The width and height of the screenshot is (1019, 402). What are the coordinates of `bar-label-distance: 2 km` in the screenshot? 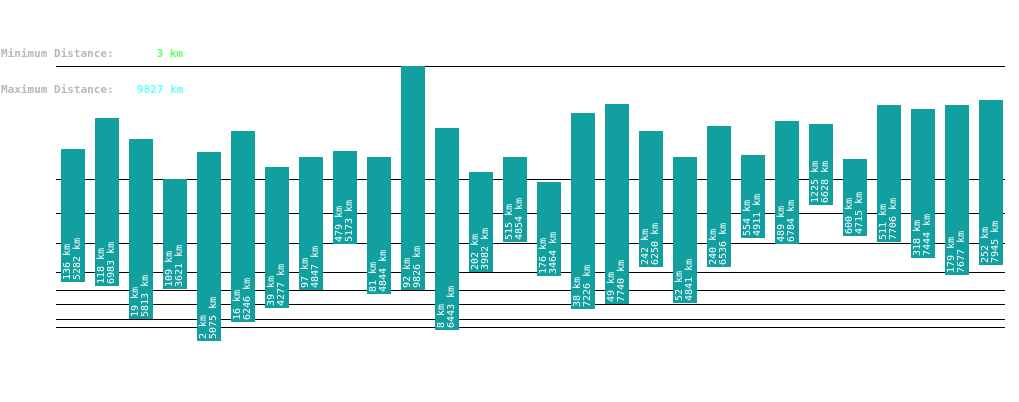 It's located at (203, 327).